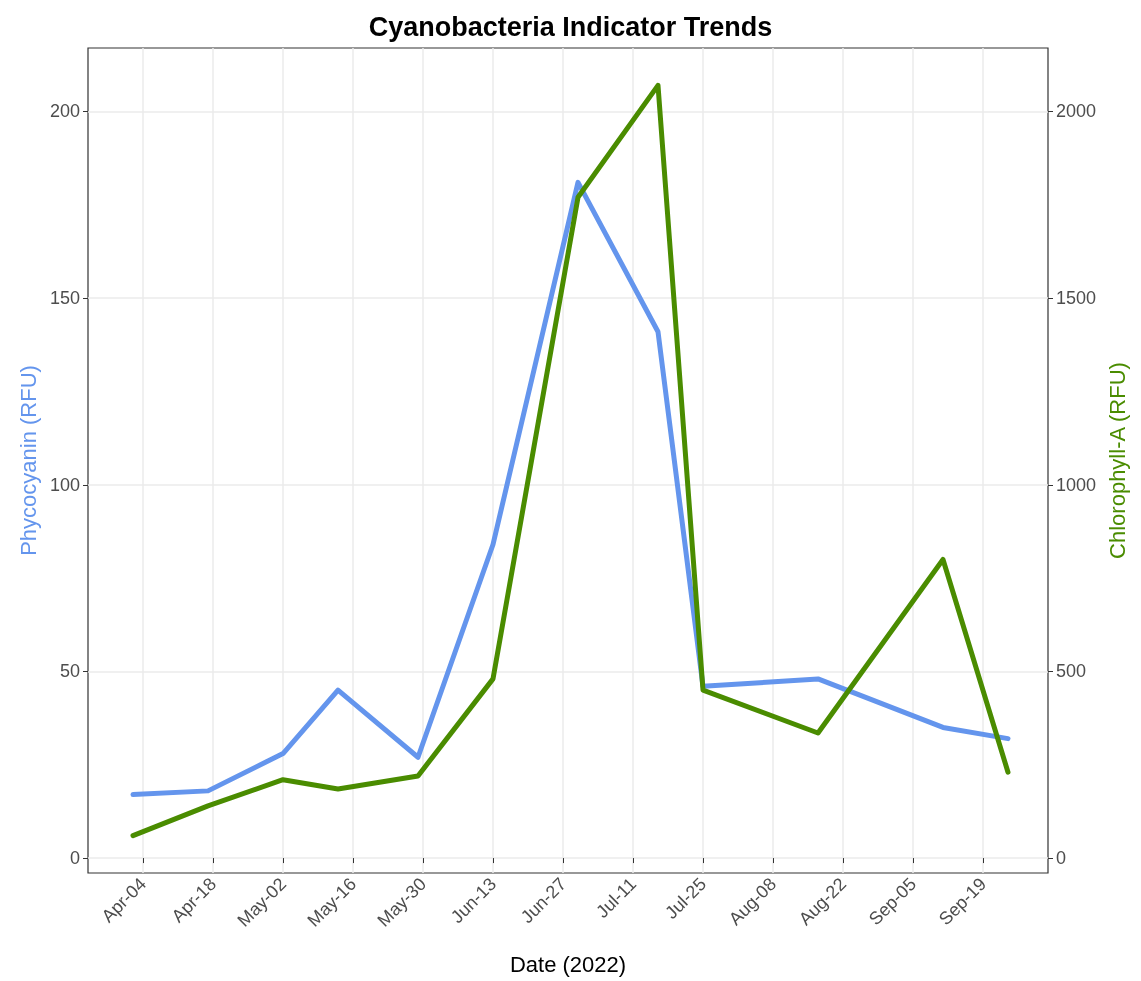 Image resolution: width=1141 pixels, height=981 pixels. What do you see at coordinates (64, 484) in the screenshot?
I see `y-tick-label: 100` at bounding box center [64, 484].